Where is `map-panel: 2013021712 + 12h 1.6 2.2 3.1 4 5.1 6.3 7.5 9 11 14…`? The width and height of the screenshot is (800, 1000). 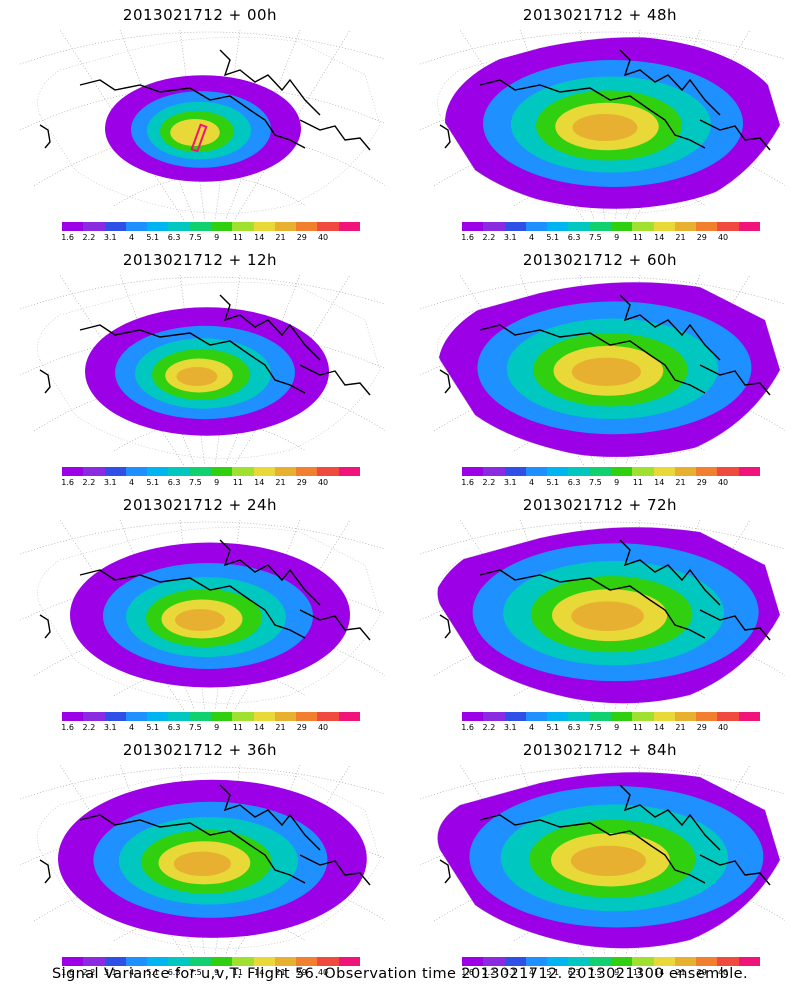 map-panel: 2013021712 + 12h 1.6 2.2 3.1 4 5.1 6.3 7.5 9 11 14… is located at coordinates (200, 367).